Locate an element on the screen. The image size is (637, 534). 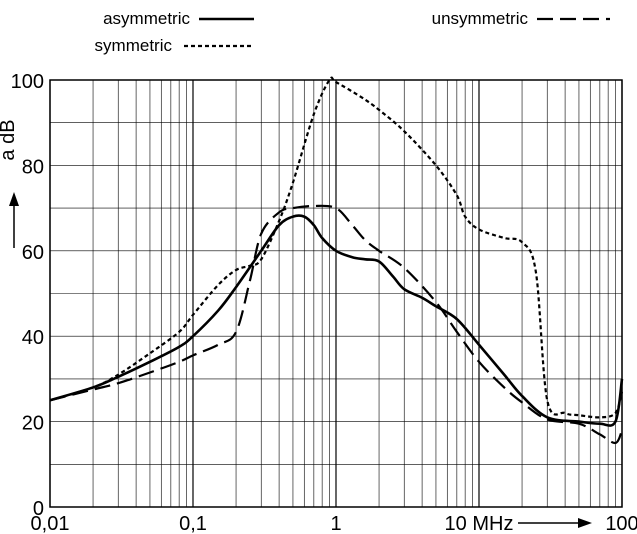
x-tick-label: 0,01 is located at coordinates (50, 523).